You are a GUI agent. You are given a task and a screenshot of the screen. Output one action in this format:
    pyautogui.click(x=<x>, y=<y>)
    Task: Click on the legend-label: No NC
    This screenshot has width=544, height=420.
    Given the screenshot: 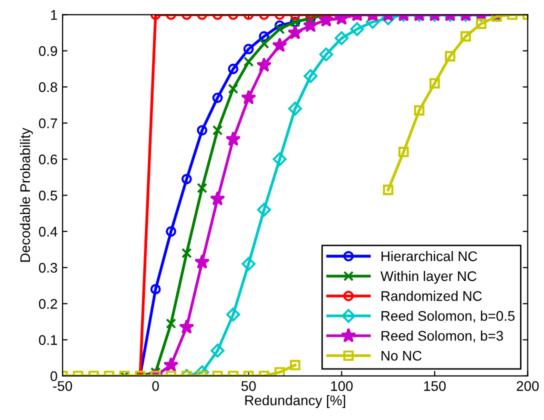 What is the action you would take?
    pyautogui.click(x=402, y=355)
    